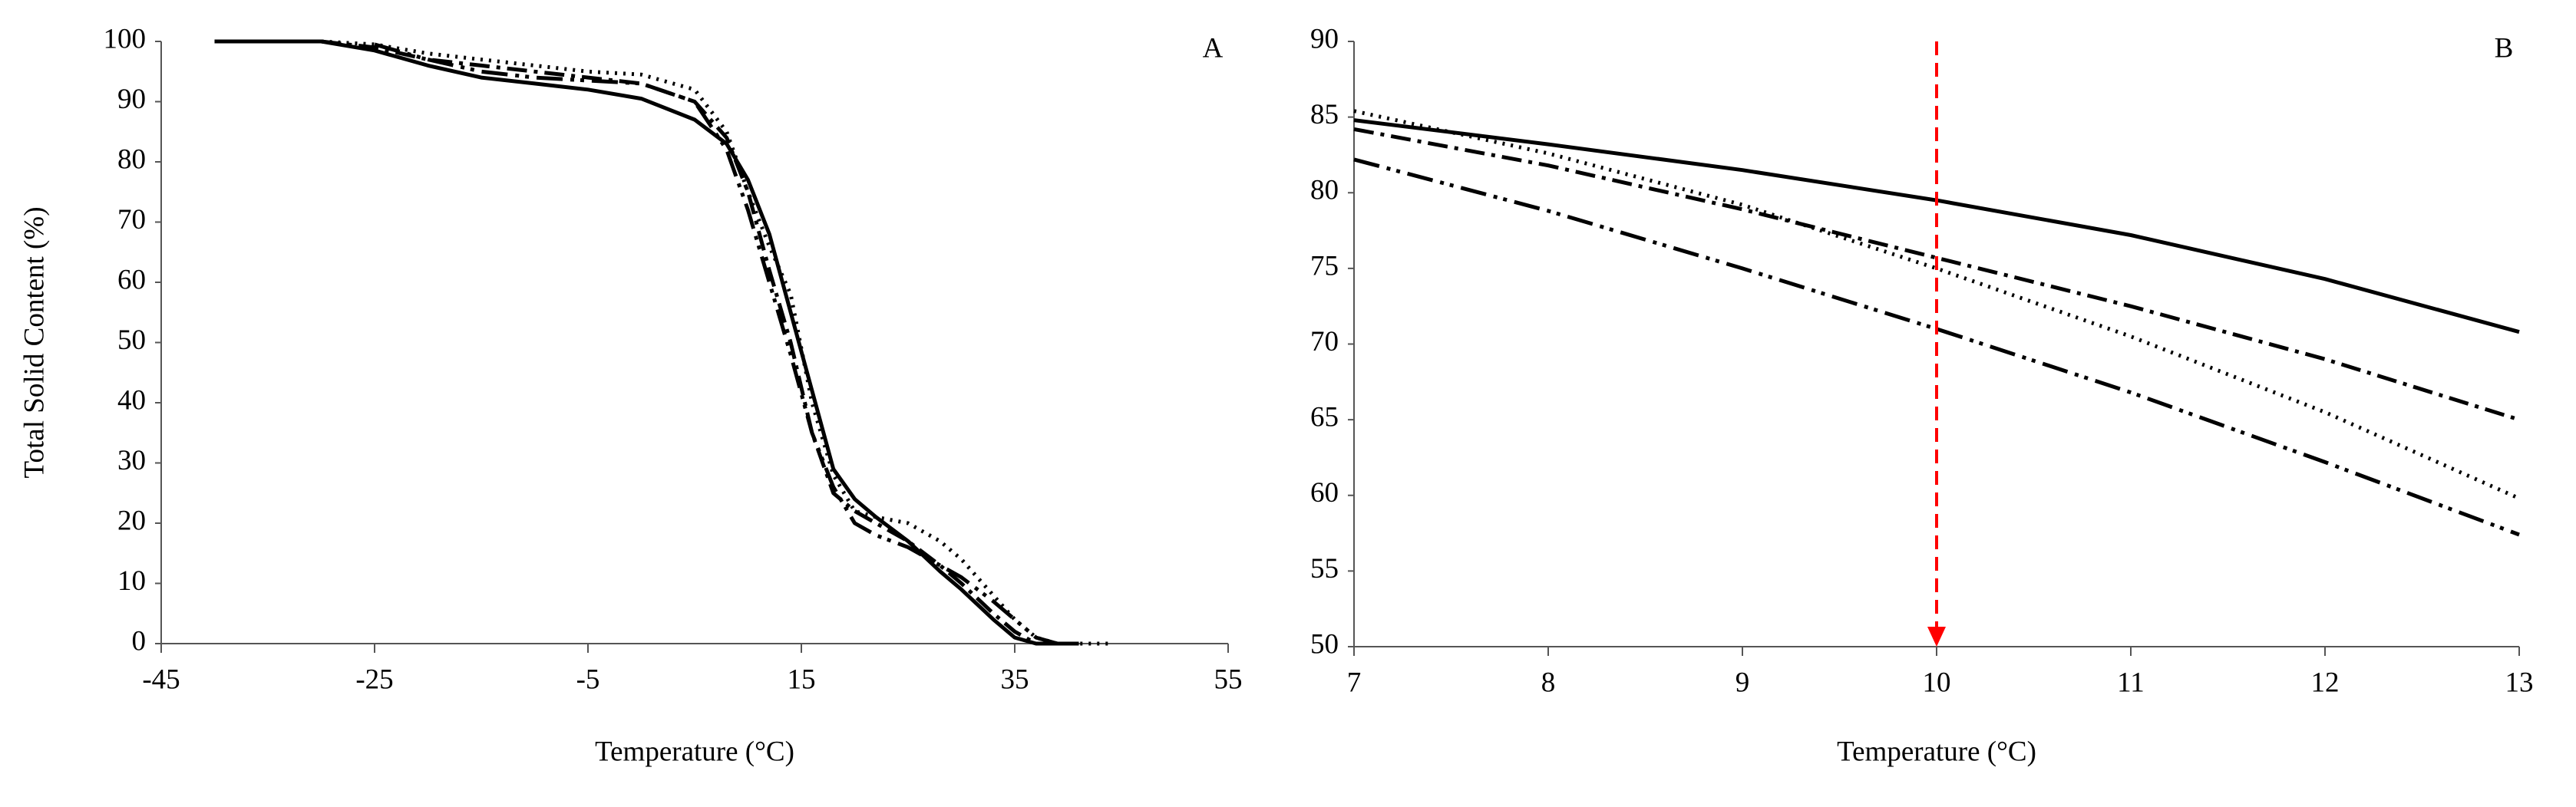  What do you see at coordinates (161, 679) in the screenshot?
I see `x-tick-label: -45` at bounding box center [161, 679].